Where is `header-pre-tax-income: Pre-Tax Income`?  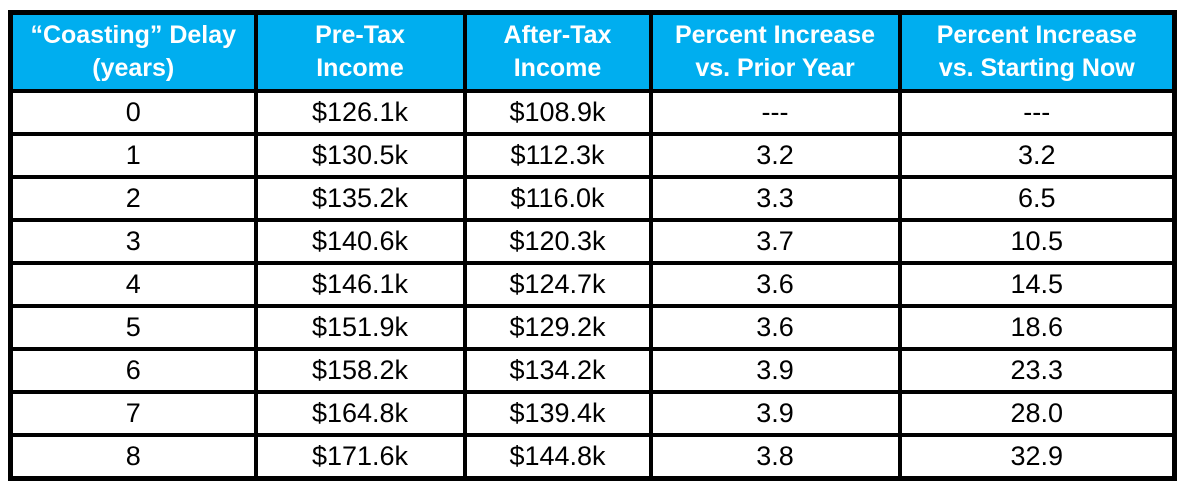
header-pre-tax-income: Pre-Tax Income is located at coordinates (360, 51).